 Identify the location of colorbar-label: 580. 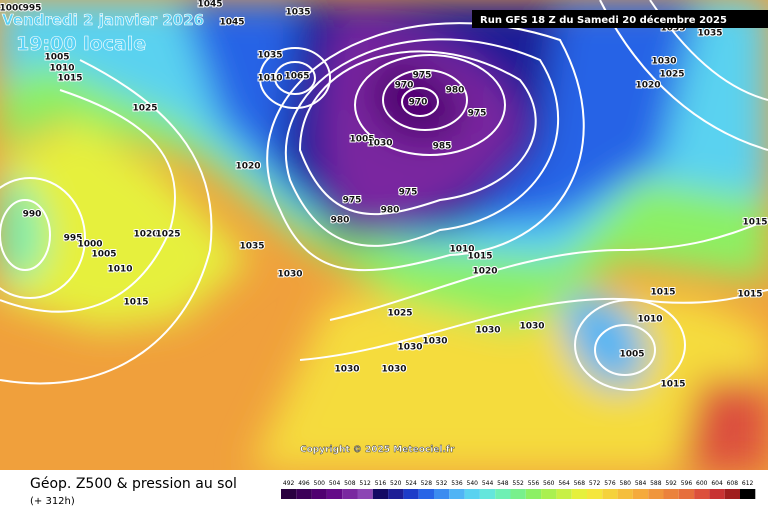
(626, 483).